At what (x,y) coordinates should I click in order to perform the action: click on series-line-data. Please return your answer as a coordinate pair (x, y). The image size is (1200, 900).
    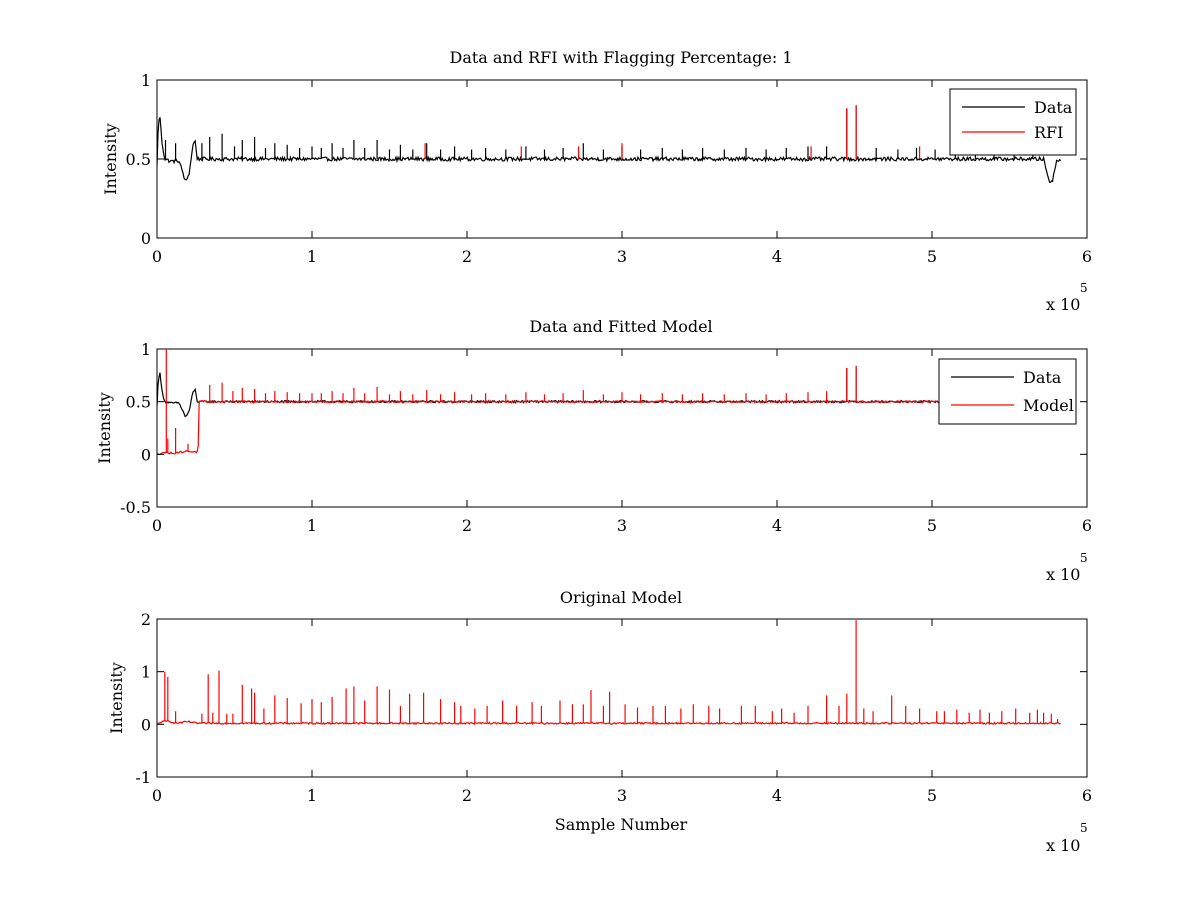
    Looking at the image, I should click on (609, 150).